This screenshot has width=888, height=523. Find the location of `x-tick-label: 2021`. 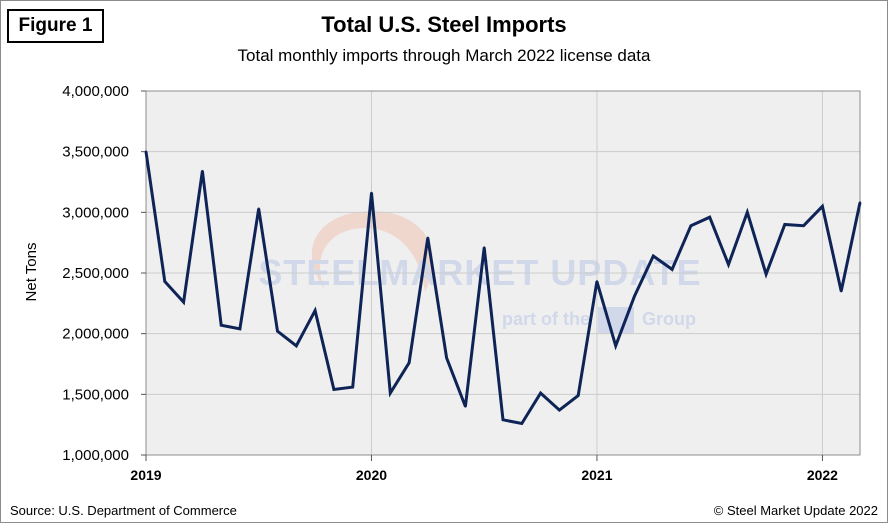

x-tick-label: 2021 is located at coordinates (596, 475).